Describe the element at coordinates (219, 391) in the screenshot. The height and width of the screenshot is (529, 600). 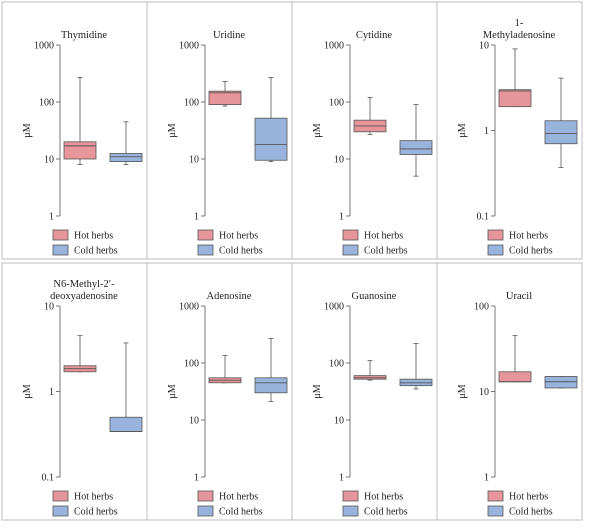
I see `chart-panel: Adenosine 1 10 100 1000 μM Hot herbs Cold herbs` at that location.